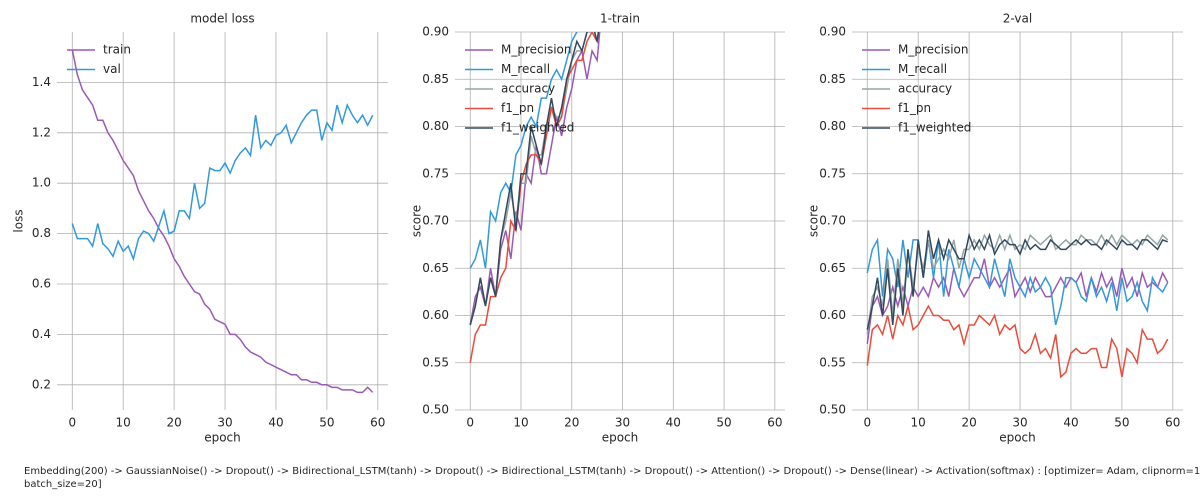 This screenshot has height=500, width=1200. What do you see at coordinates (41, 132) in the screenshot?
I see `y-tick-label: 1.2` at bounding box center [41, 132].